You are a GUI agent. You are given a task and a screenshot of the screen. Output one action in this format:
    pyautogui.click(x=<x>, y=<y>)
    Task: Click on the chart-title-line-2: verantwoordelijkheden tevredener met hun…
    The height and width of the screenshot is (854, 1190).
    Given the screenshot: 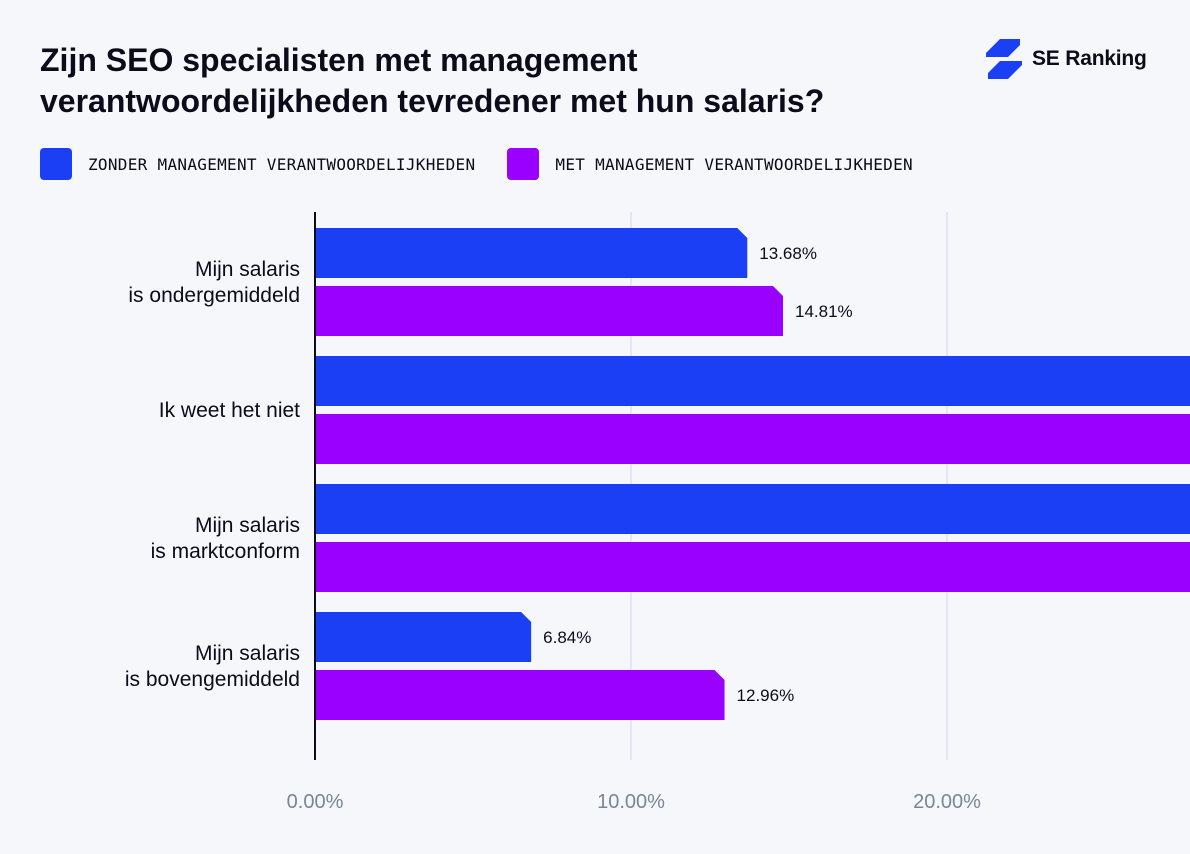 What is the action you would take?
    pyautogui.click(x=432, y=101)
    